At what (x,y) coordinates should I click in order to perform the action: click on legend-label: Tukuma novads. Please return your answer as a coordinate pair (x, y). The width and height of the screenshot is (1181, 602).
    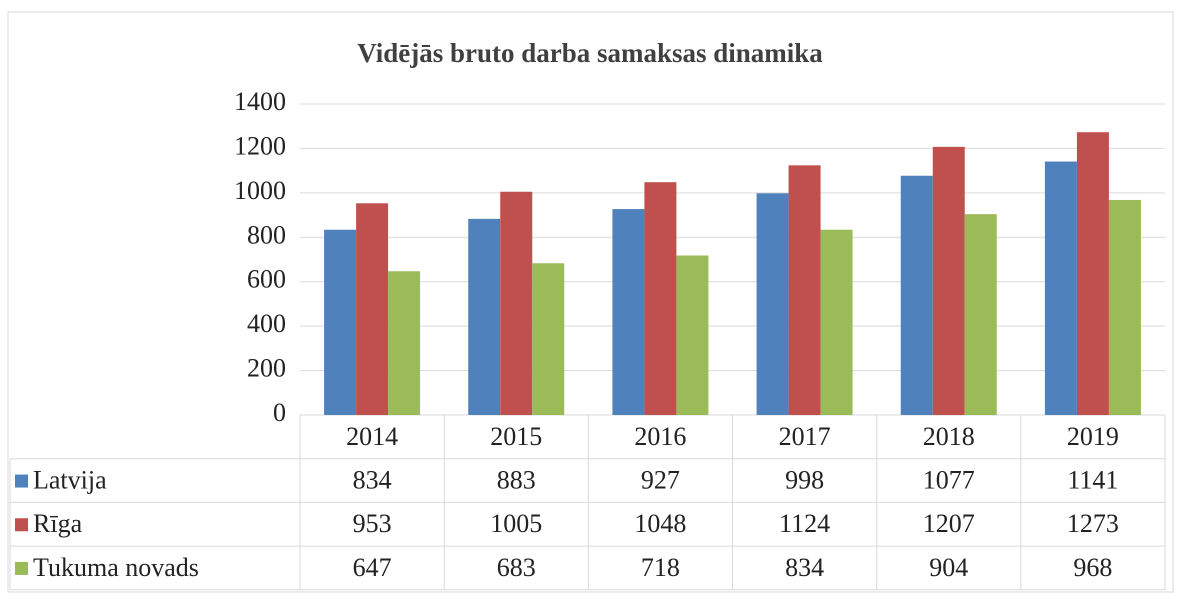
    Looking at the image, I should click on (116, 567).